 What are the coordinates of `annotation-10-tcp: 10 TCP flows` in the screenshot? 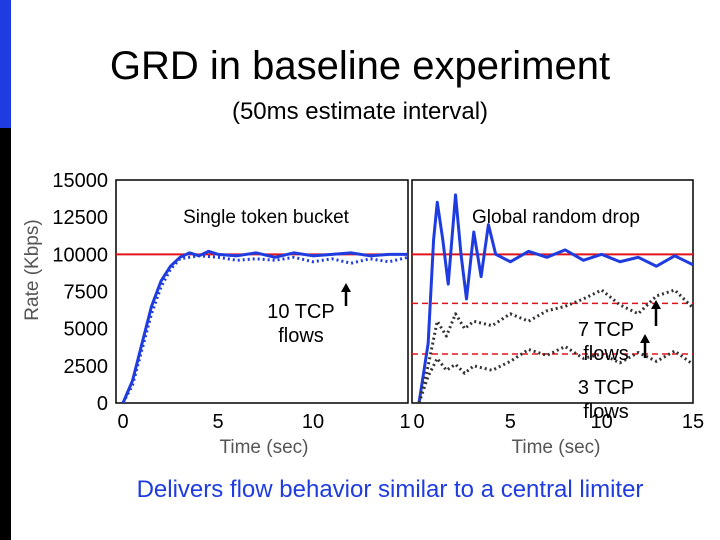 It's located at (301, 324).